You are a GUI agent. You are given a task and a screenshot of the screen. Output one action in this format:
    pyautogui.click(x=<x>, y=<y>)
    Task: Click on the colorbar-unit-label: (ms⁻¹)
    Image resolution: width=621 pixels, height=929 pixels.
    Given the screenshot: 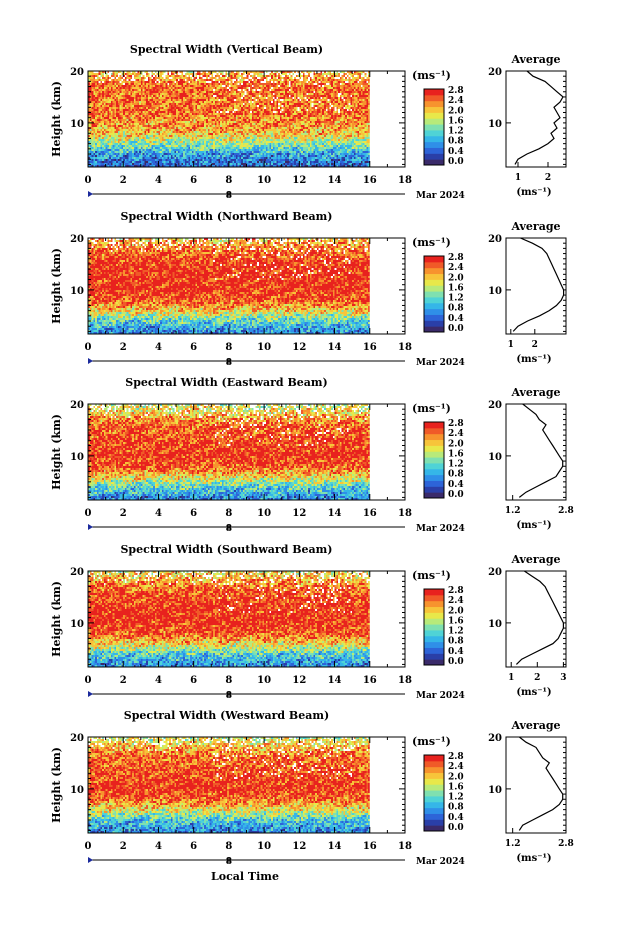 What is the action you would take?
    pyautogui.click(x=431, y=741)
    